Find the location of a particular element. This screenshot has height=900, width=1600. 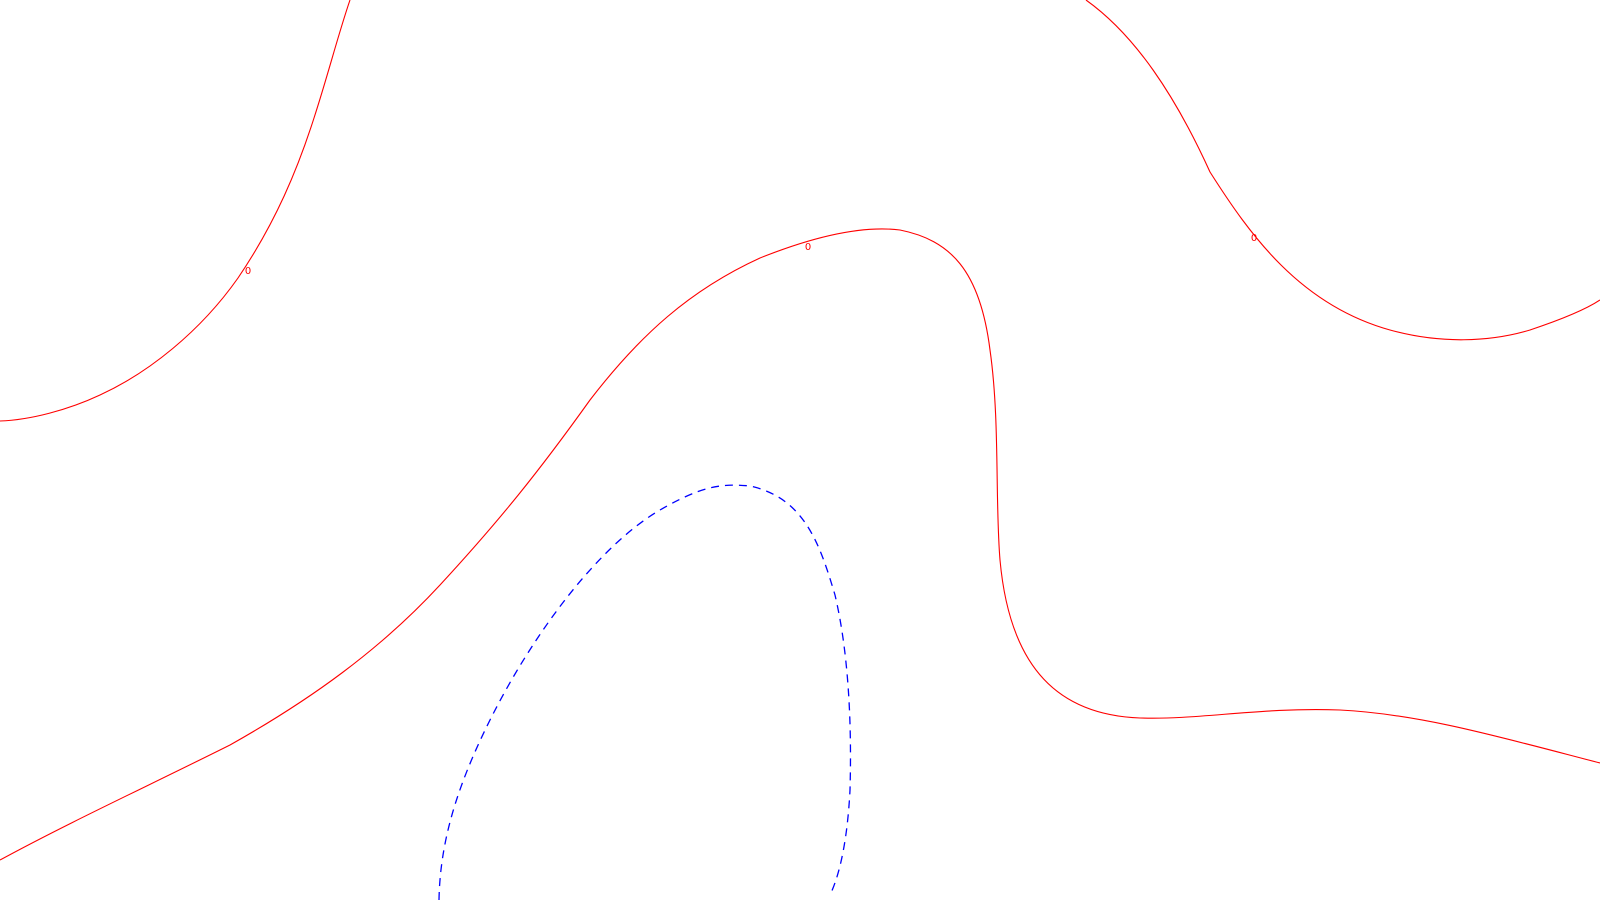

contour-line-zero-top-left is located at coordinates (175, 211).